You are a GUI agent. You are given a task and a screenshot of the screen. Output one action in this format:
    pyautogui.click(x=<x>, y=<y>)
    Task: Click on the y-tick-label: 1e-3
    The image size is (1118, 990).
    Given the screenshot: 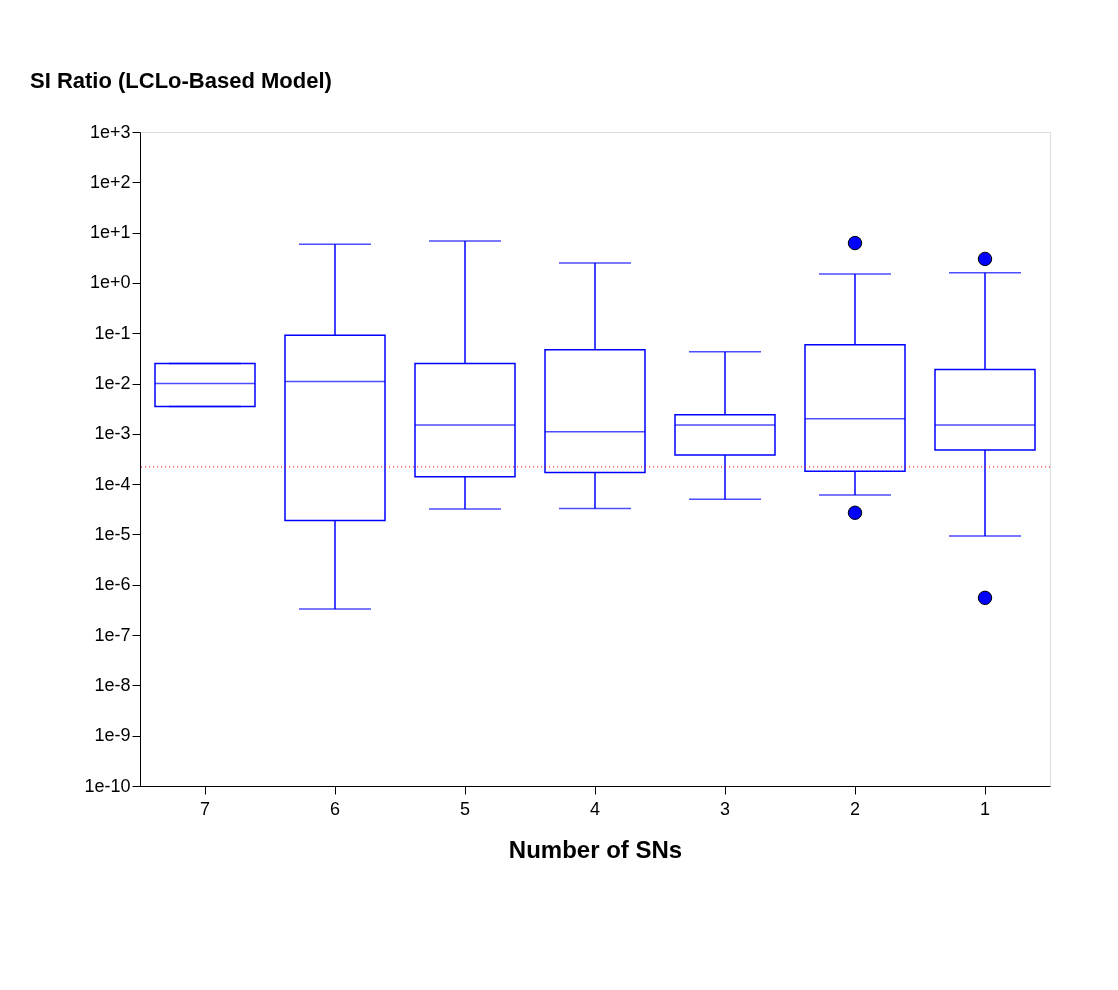 What is the action you would take?
    pyautogui.click(x=112, y=433)
    